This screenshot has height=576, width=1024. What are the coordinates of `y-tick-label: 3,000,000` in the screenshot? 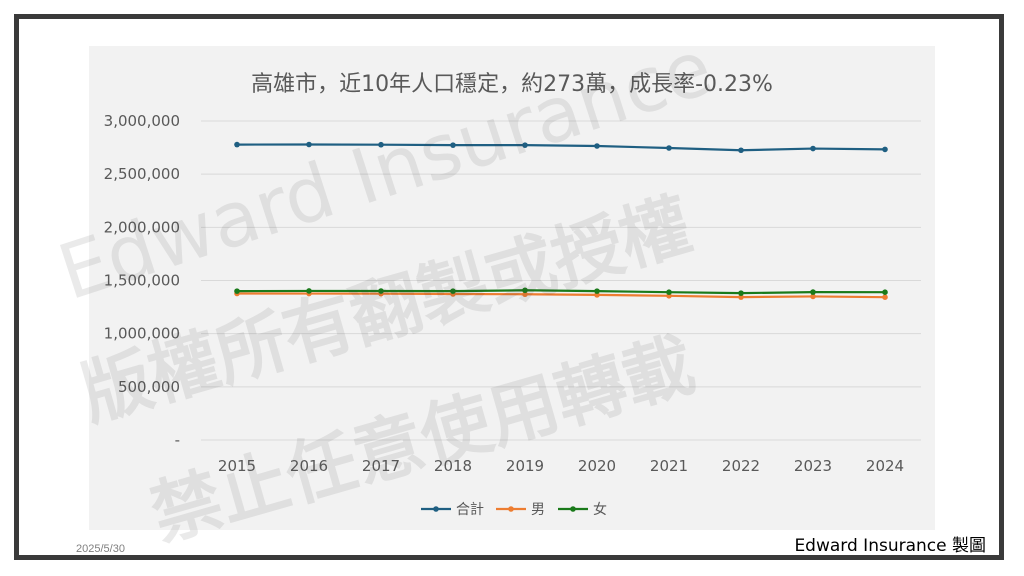 It's located at (142, 121).